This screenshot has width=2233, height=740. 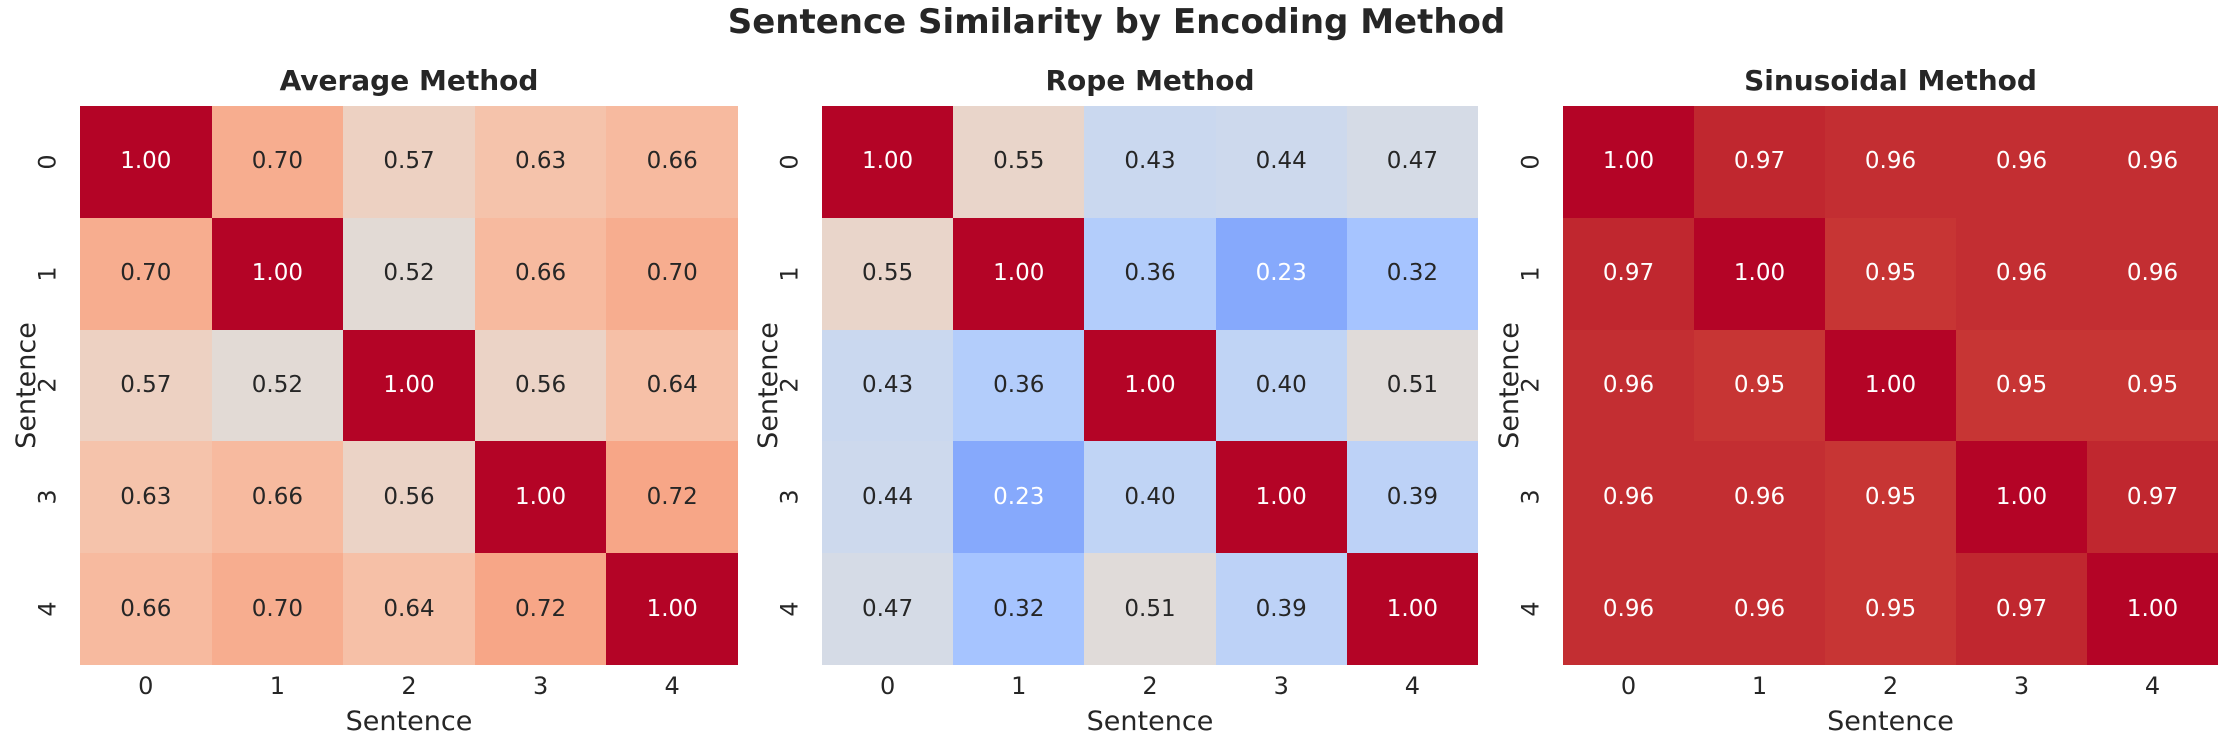 I want to click on y-tick-label: 3, so click(x=1531, y=497).